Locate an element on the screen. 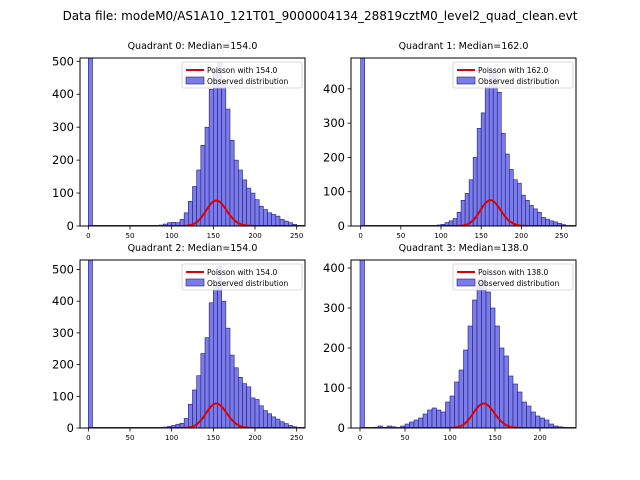 This screenshot has height=480, width=640. legend-box is located at coordinates (513, 277).